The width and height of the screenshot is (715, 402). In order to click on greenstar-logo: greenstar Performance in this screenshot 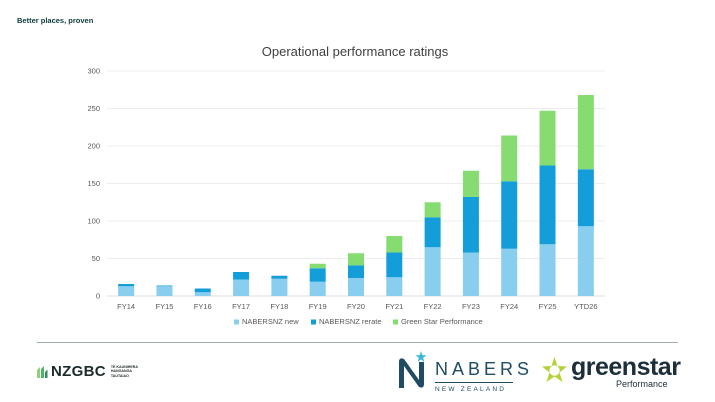, I will do `click(611, 372)`.